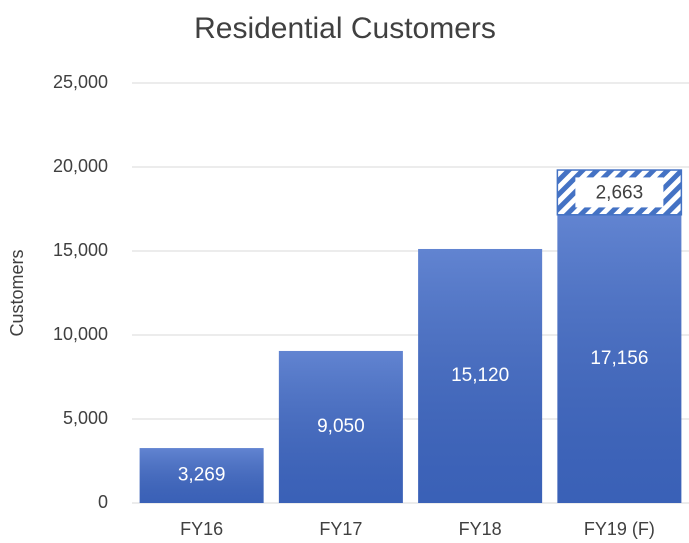 The image size is (689, 543). I want to click on data-label: 9,050, so click(341, 426).